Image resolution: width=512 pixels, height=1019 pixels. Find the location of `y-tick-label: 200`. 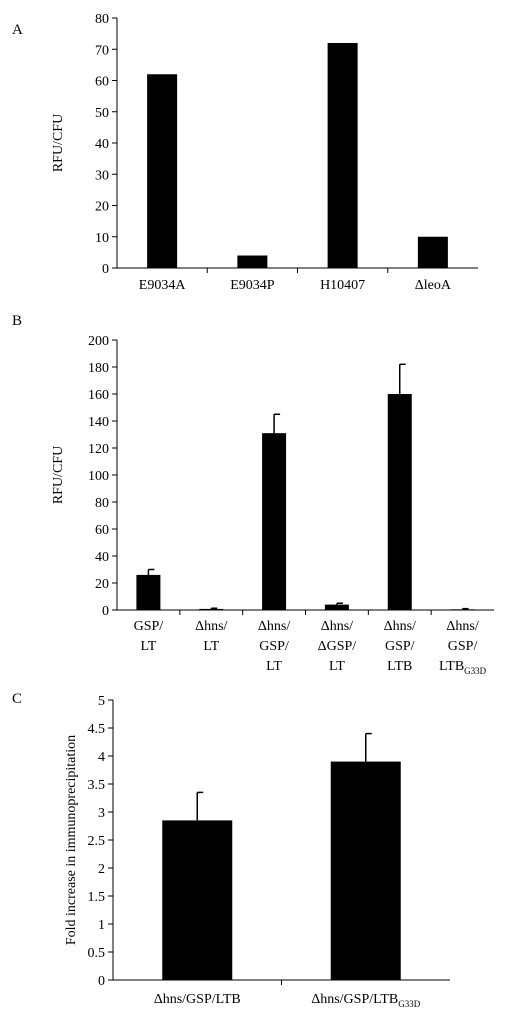

y-tick-label: 200 is located at coordinates (98, 341).